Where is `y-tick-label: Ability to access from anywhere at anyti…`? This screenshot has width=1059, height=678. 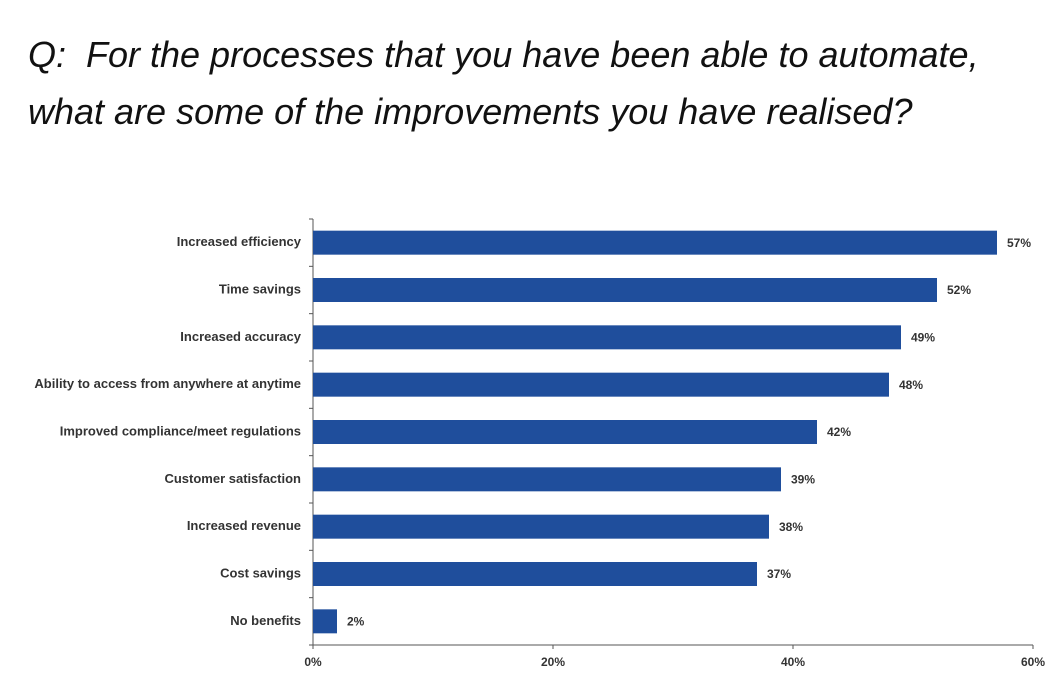
y-tick-label: Ability to access from anywhere at anyti… is located at coordinates (167, 383).